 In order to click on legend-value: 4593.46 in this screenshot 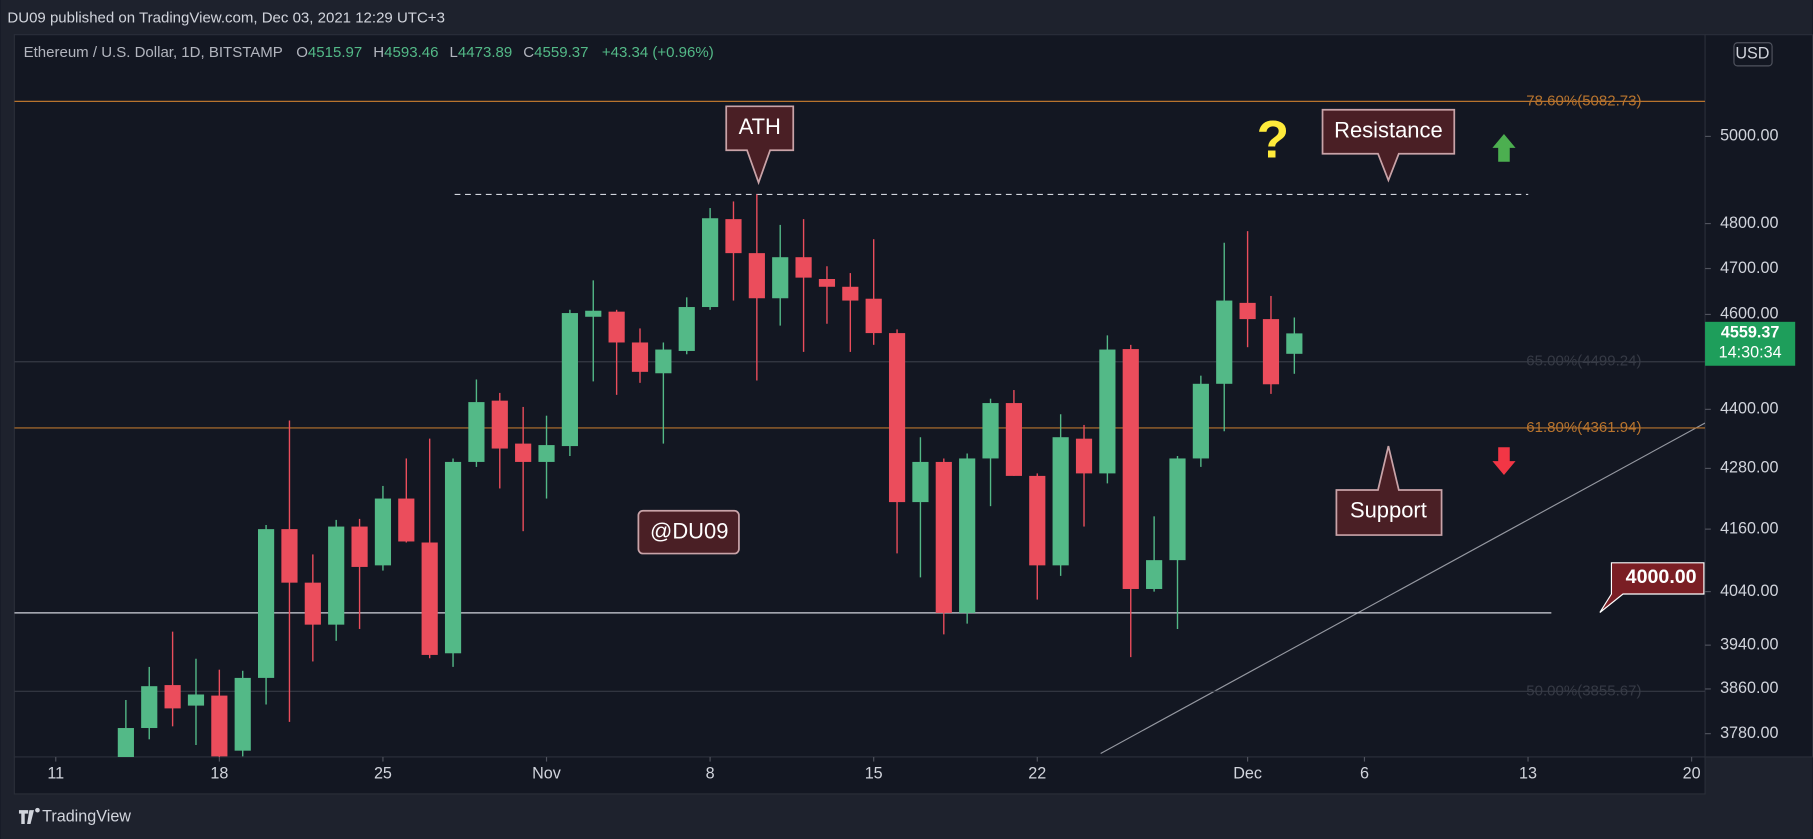, I will do `click(411, 52)`.